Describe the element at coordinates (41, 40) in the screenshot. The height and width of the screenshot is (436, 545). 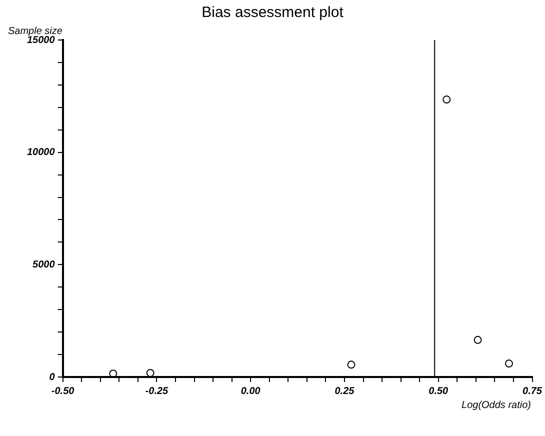
I see `y-tick-label: 15000` at that location.